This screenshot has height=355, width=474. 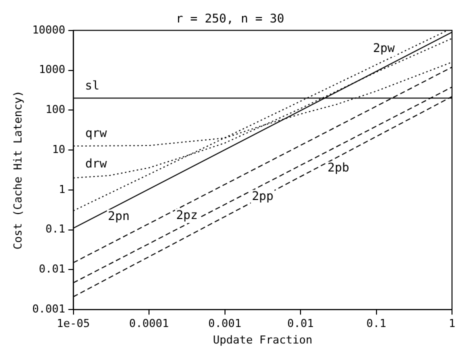 I want to click on y-tick-label: 0.001, so click(x=49, y=309).